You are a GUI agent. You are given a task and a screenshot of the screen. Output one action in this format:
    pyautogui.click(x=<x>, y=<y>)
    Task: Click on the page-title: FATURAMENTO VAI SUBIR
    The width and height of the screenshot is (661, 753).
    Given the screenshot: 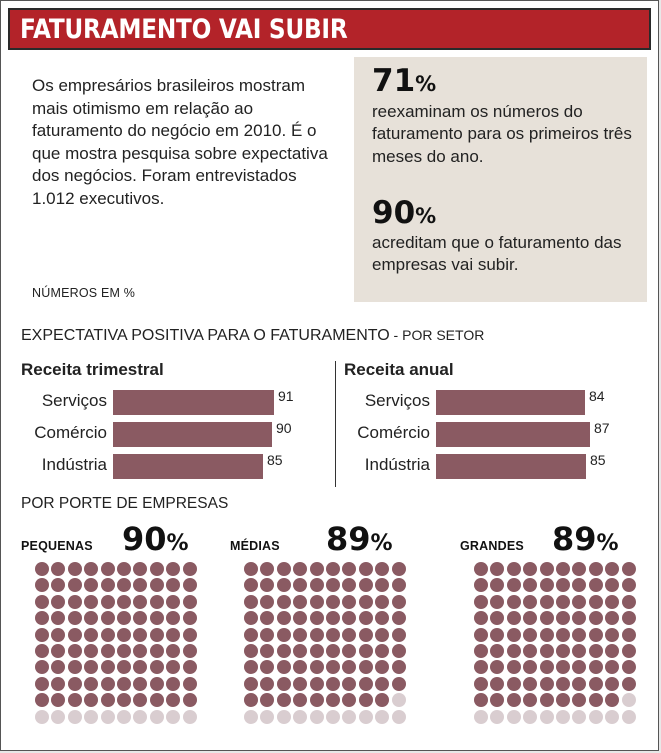 What is the action you would take?
    pyautogui.click(x=184, y=29)
    